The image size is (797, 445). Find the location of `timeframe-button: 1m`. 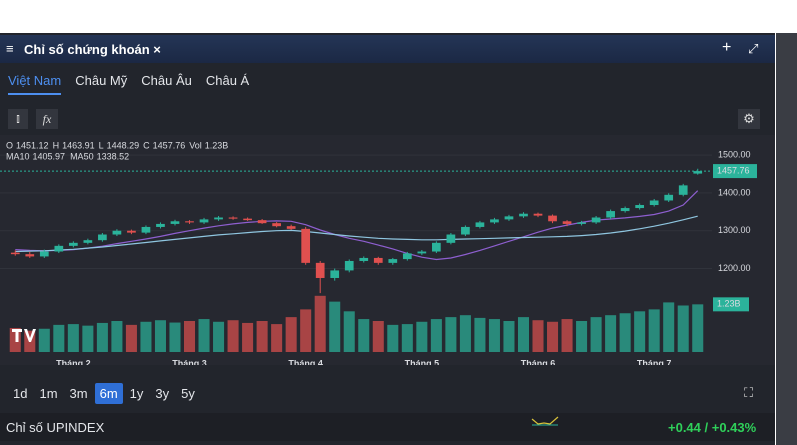

timeframe-button: 1m is located at coordinates (48, 393).